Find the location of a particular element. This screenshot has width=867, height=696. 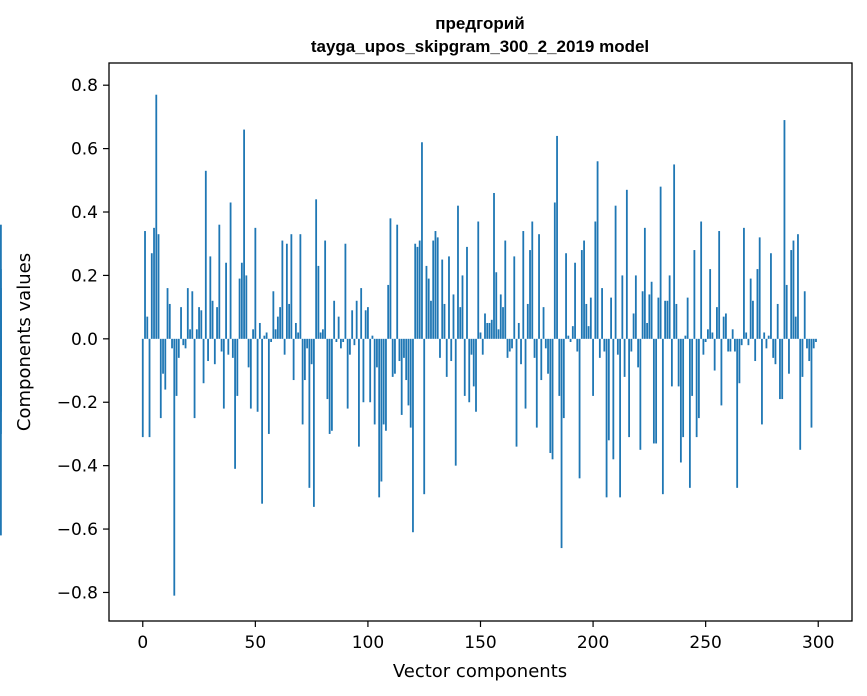

chart-subtitle: tayga_upos_skipgram_300_2_2019 model is located at coordinates (480, 46).